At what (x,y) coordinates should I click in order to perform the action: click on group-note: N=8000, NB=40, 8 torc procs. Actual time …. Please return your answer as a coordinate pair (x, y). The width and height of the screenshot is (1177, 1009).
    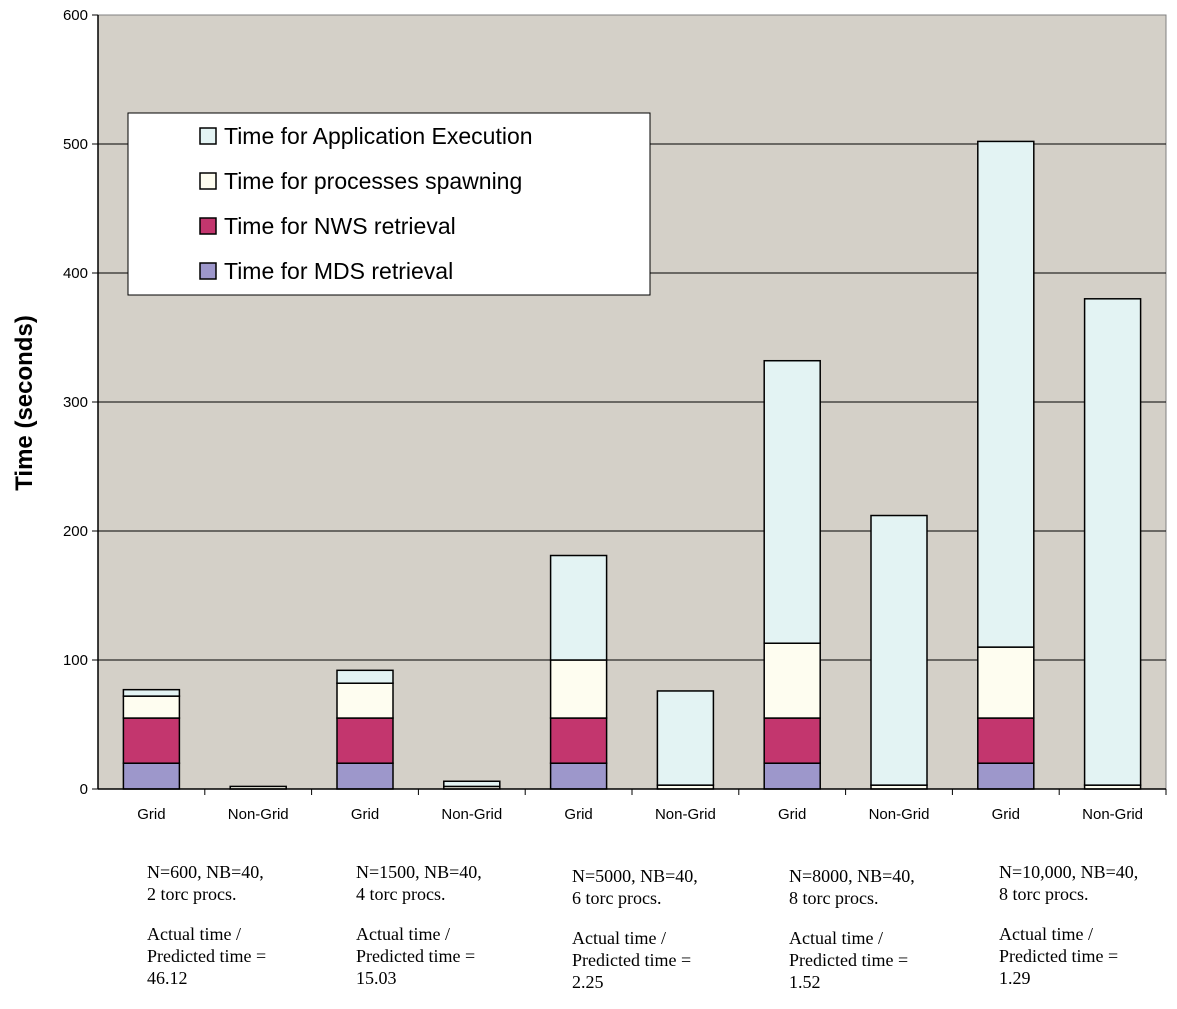
    Looking at the image, I should click on (884, 929).